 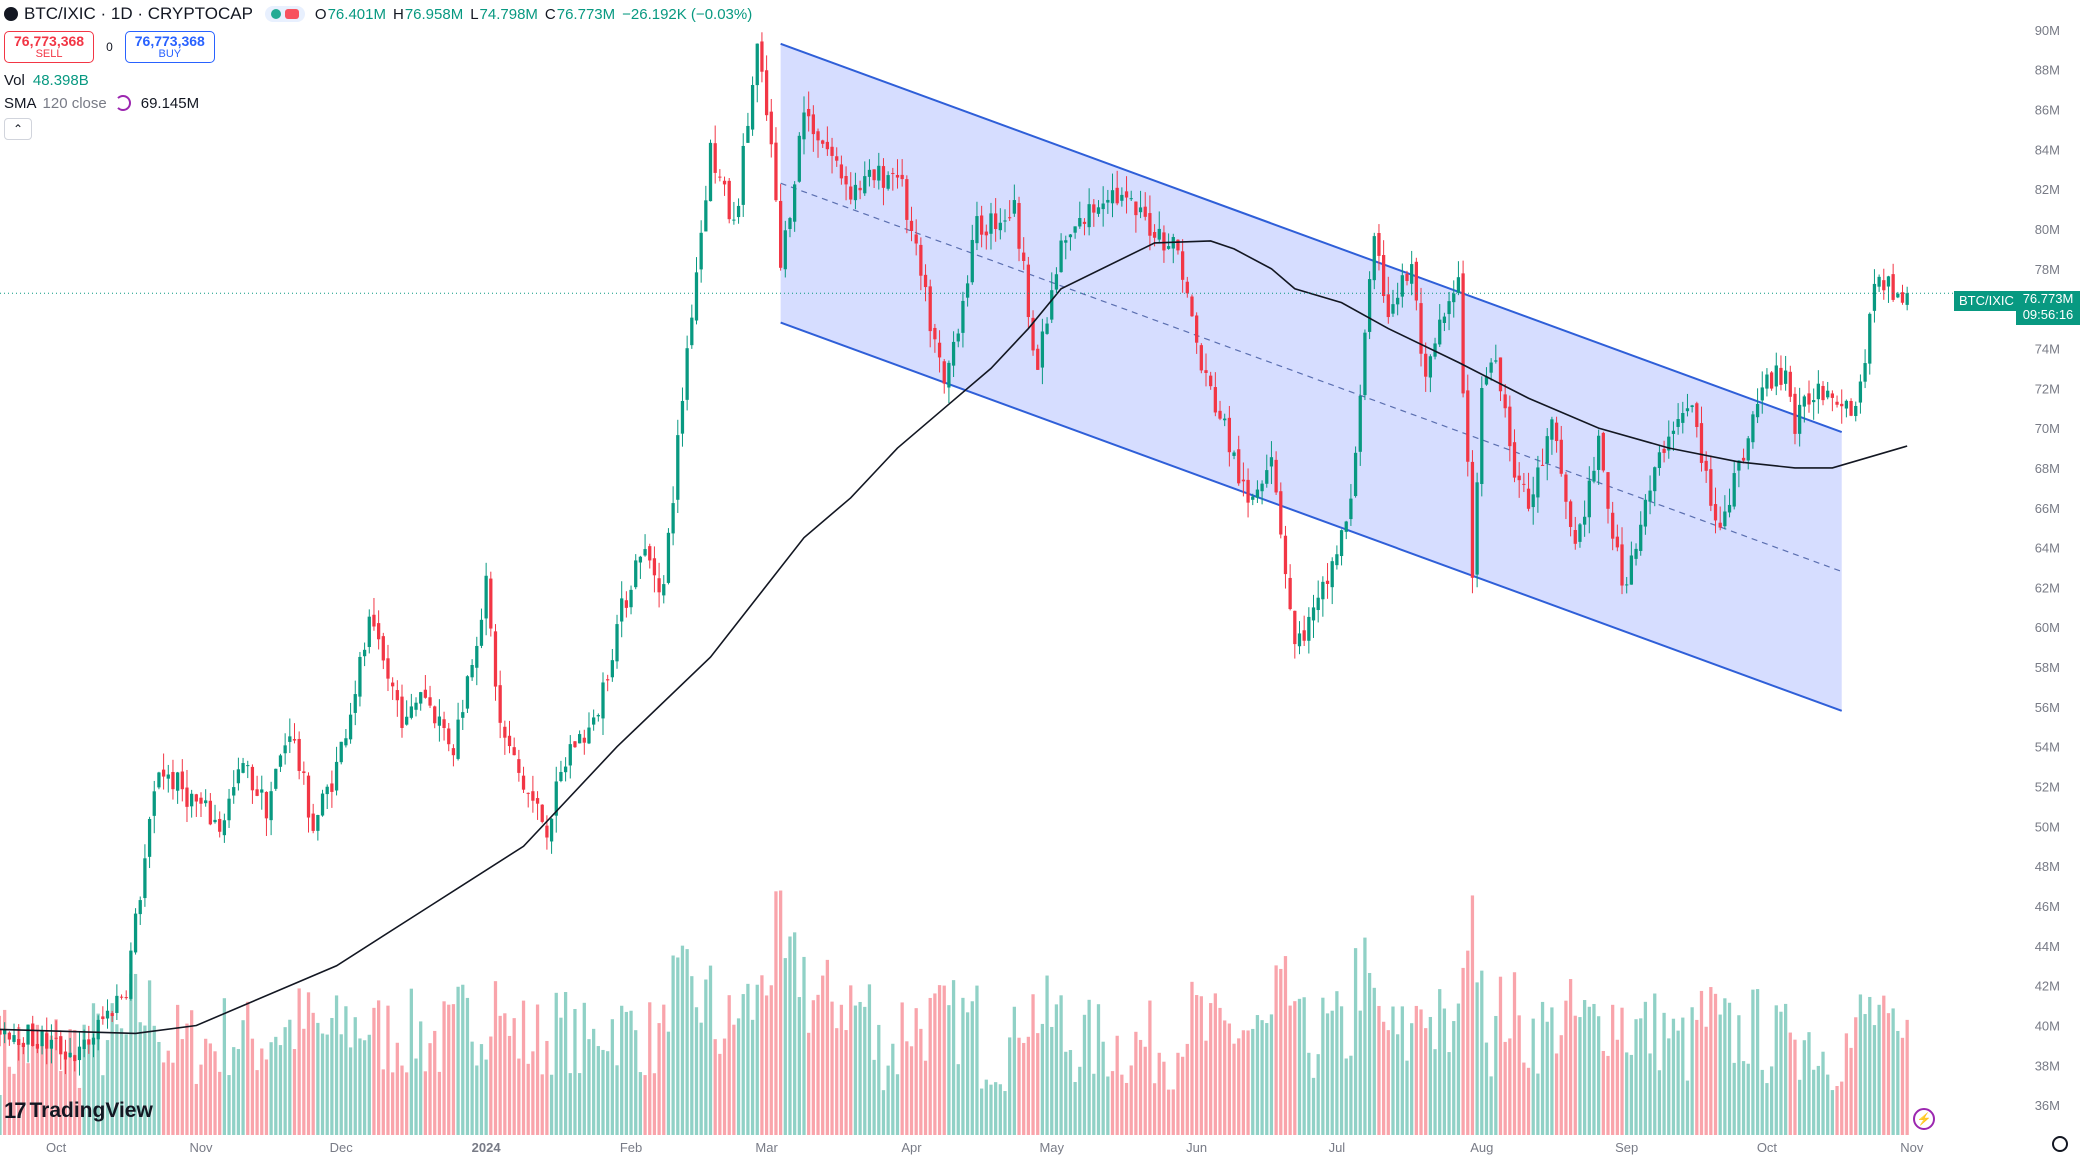 I want to click on close-value: 76.773M, so click(x=586, y=14).